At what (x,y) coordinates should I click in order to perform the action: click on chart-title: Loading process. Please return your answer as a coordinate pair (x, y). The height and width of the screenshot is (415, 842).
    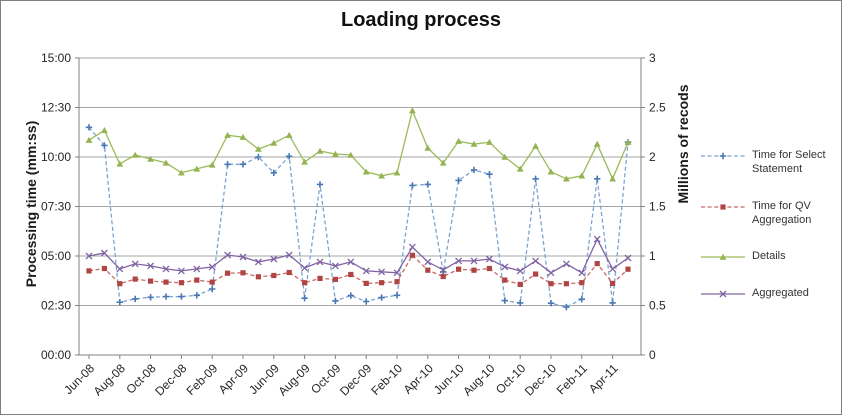
    Looking at the image, I should click on (421, 20).